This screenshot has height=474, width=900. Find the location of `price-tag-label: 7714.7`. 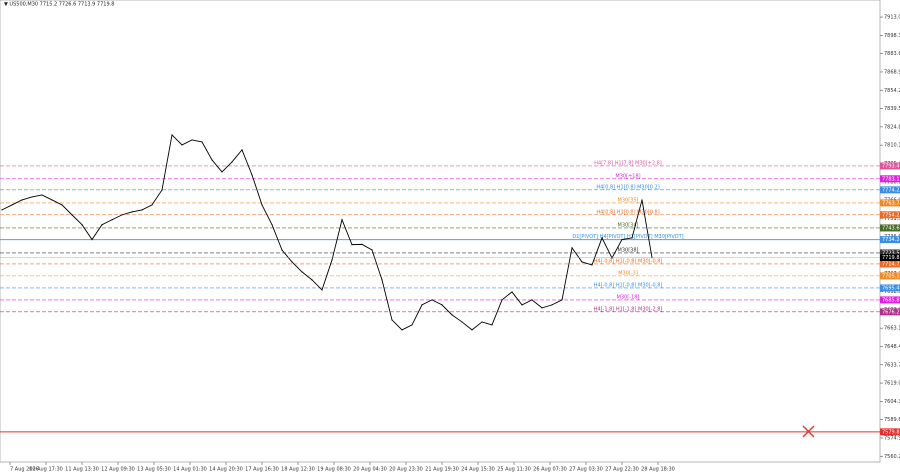

price-tag-label: 7714.7 is located at coordinates (891, 264).